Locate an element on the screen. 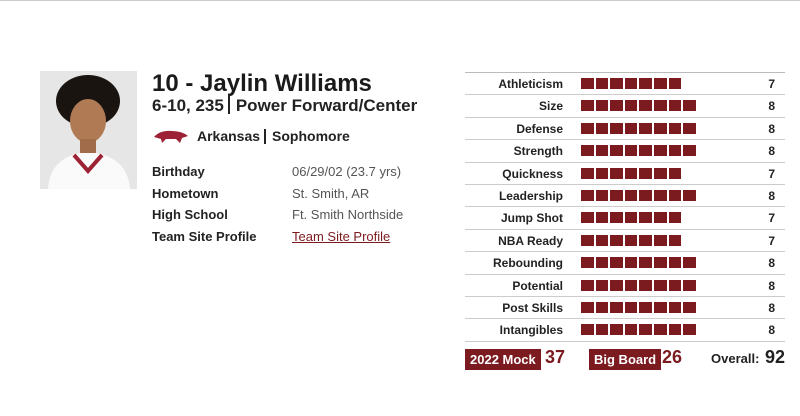 The width and height of the screenshot is (800, 416). info-label: High School is located at coordinates (190, 214).